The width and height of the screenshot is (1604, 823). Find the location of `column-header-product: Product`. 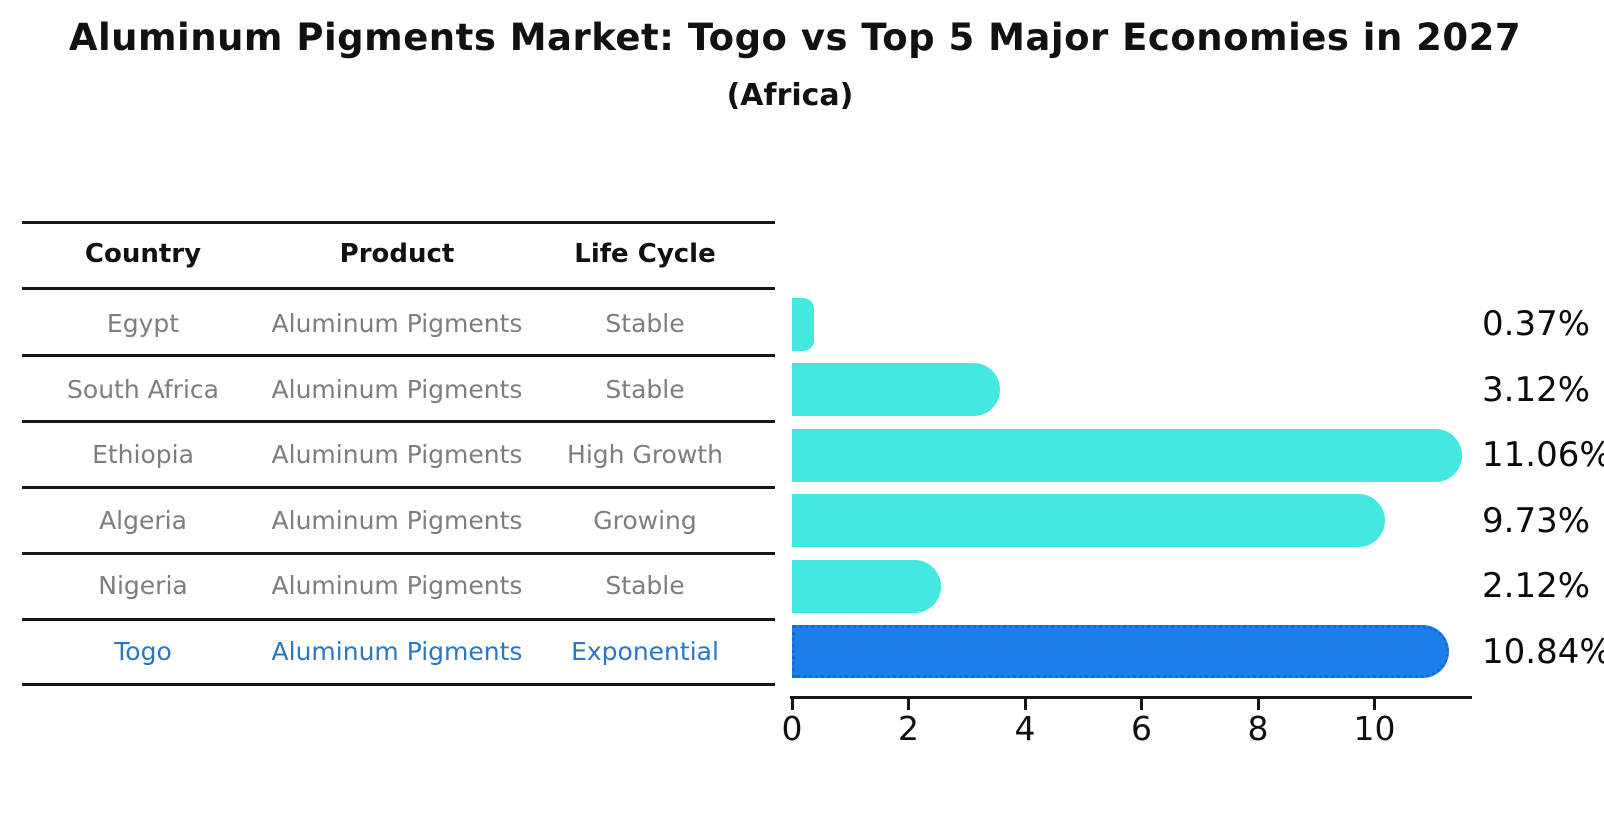

column-header-product: Product is located at coordinates (397, 254).